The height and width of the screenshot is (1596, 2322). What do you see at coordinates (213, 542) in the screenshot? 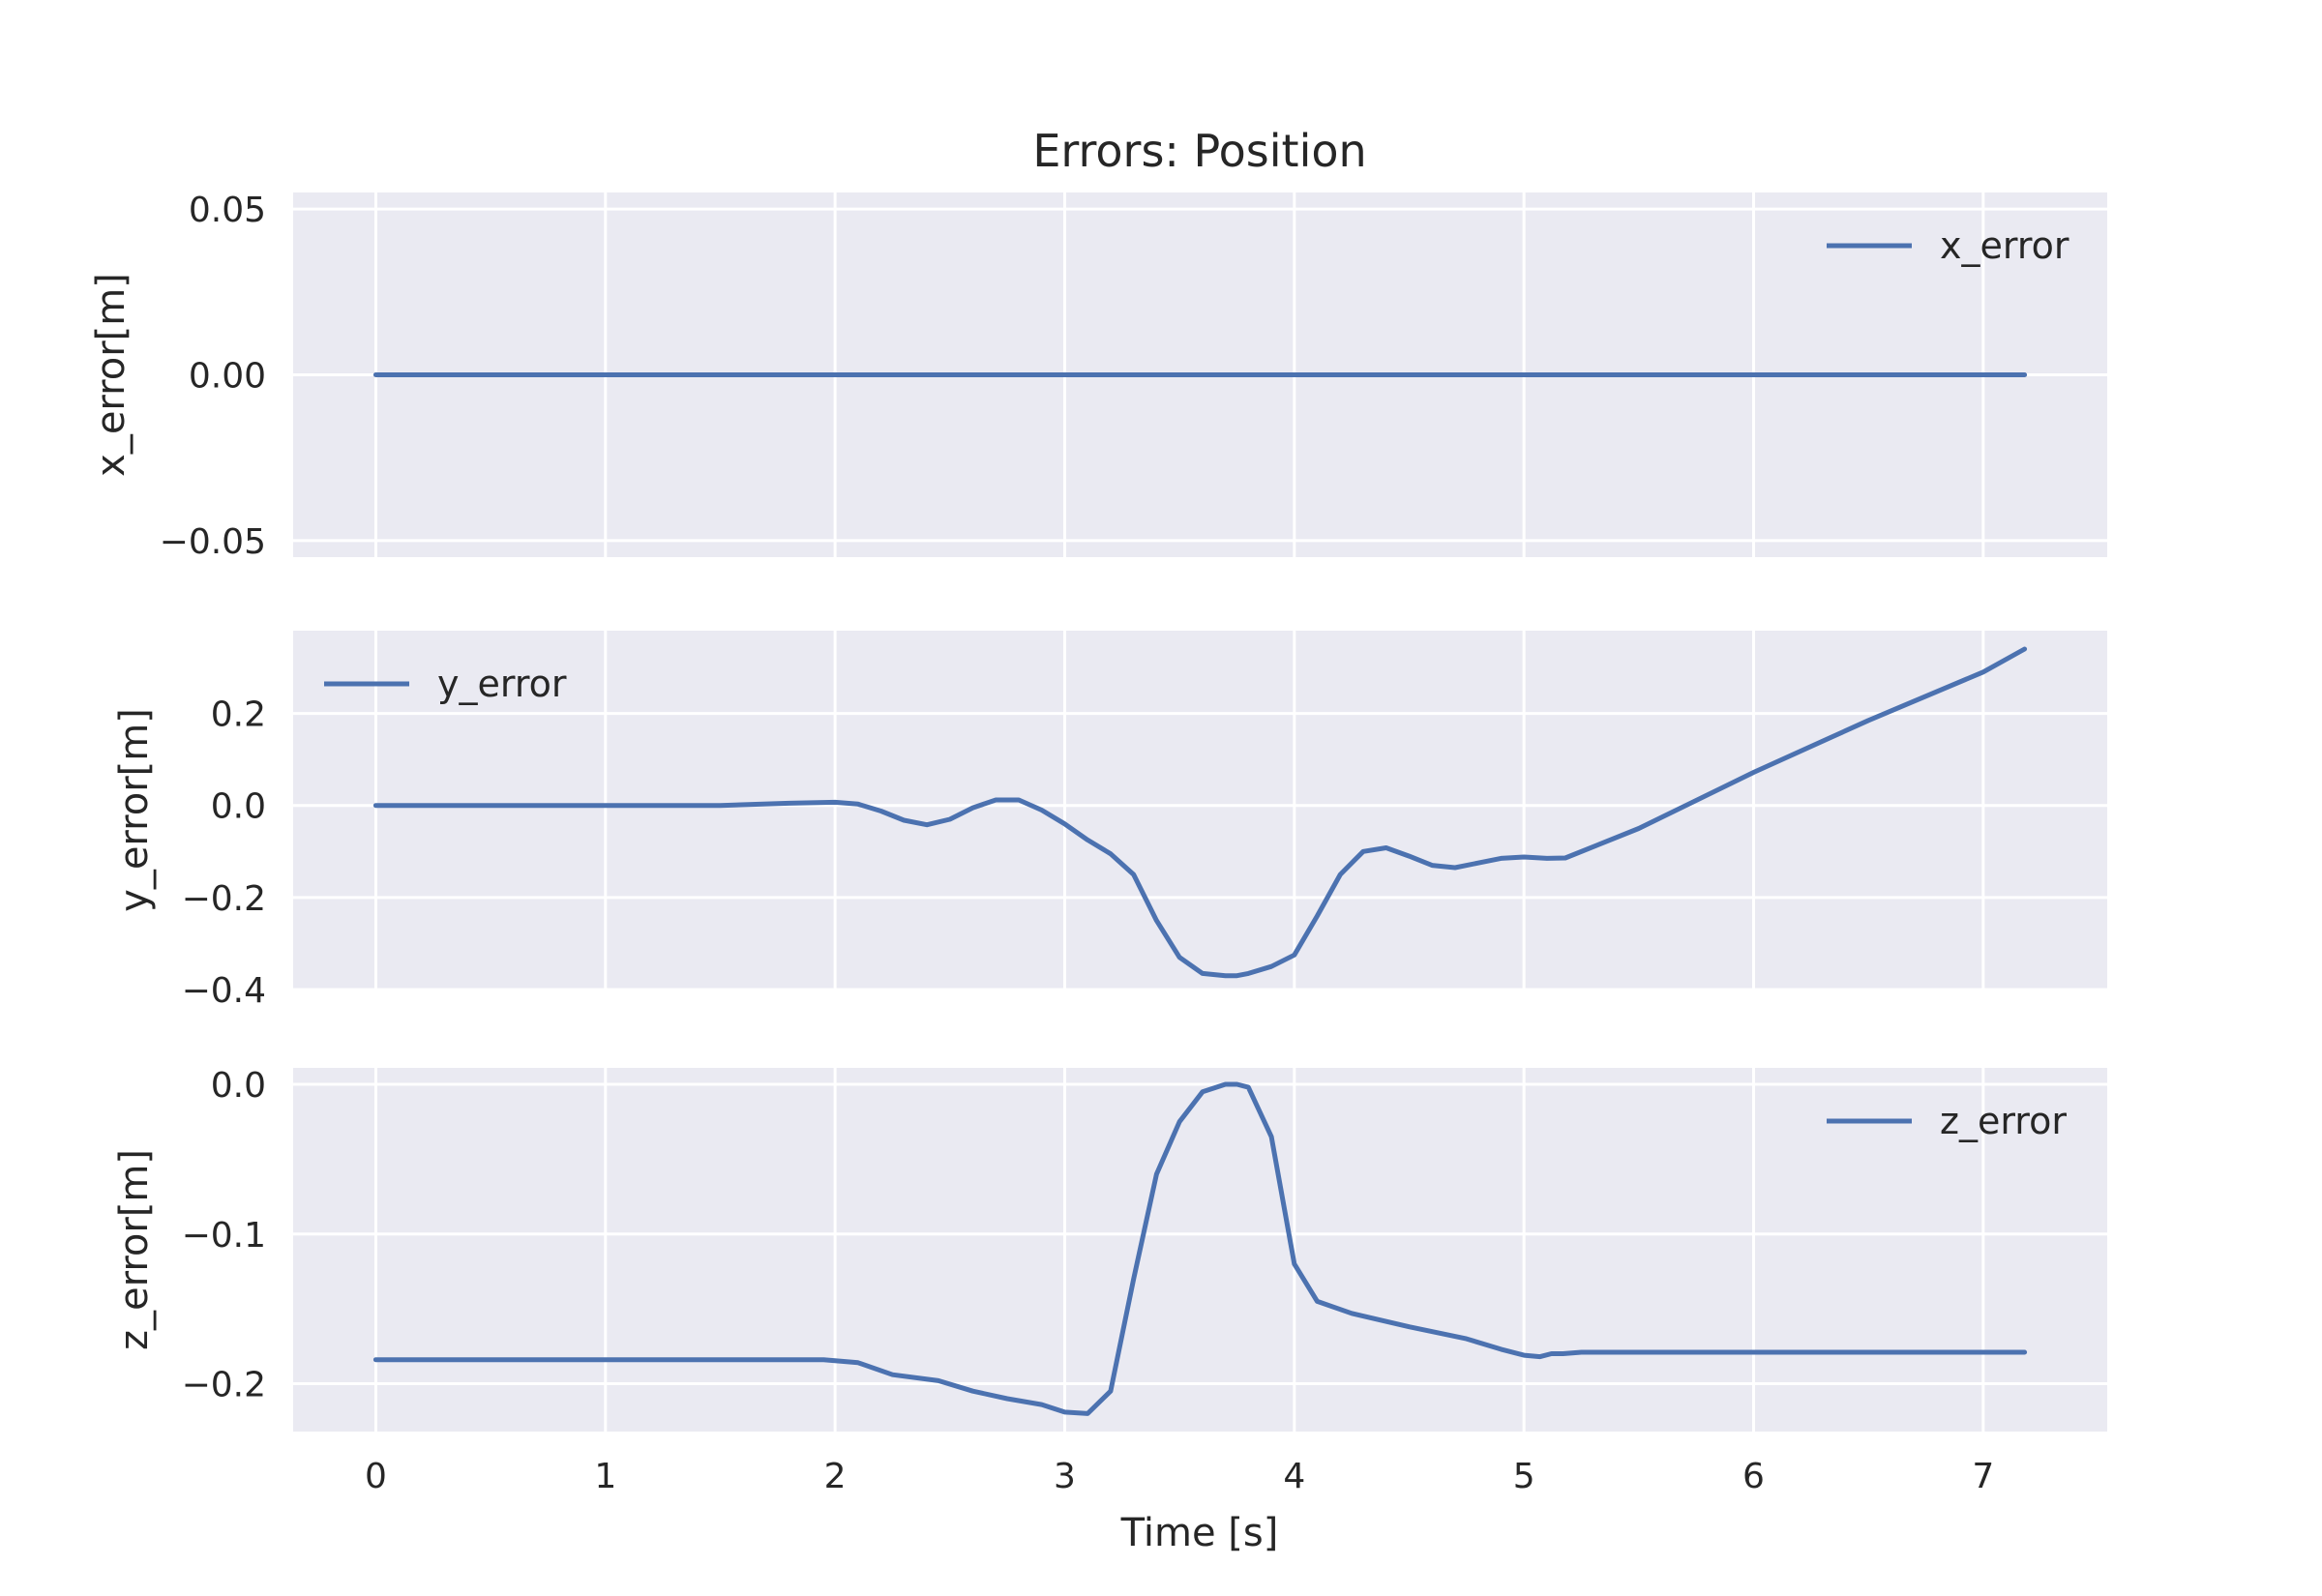
I see `y-tick-label: −0.05` at bounding box center [213, 542].